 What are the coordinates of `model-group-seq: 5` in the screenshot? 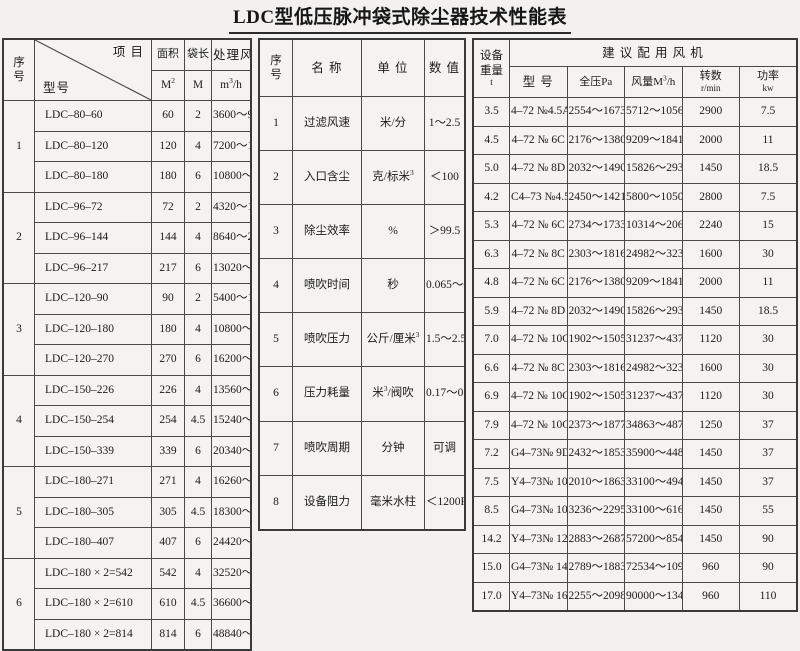 It's located at (18, 512).